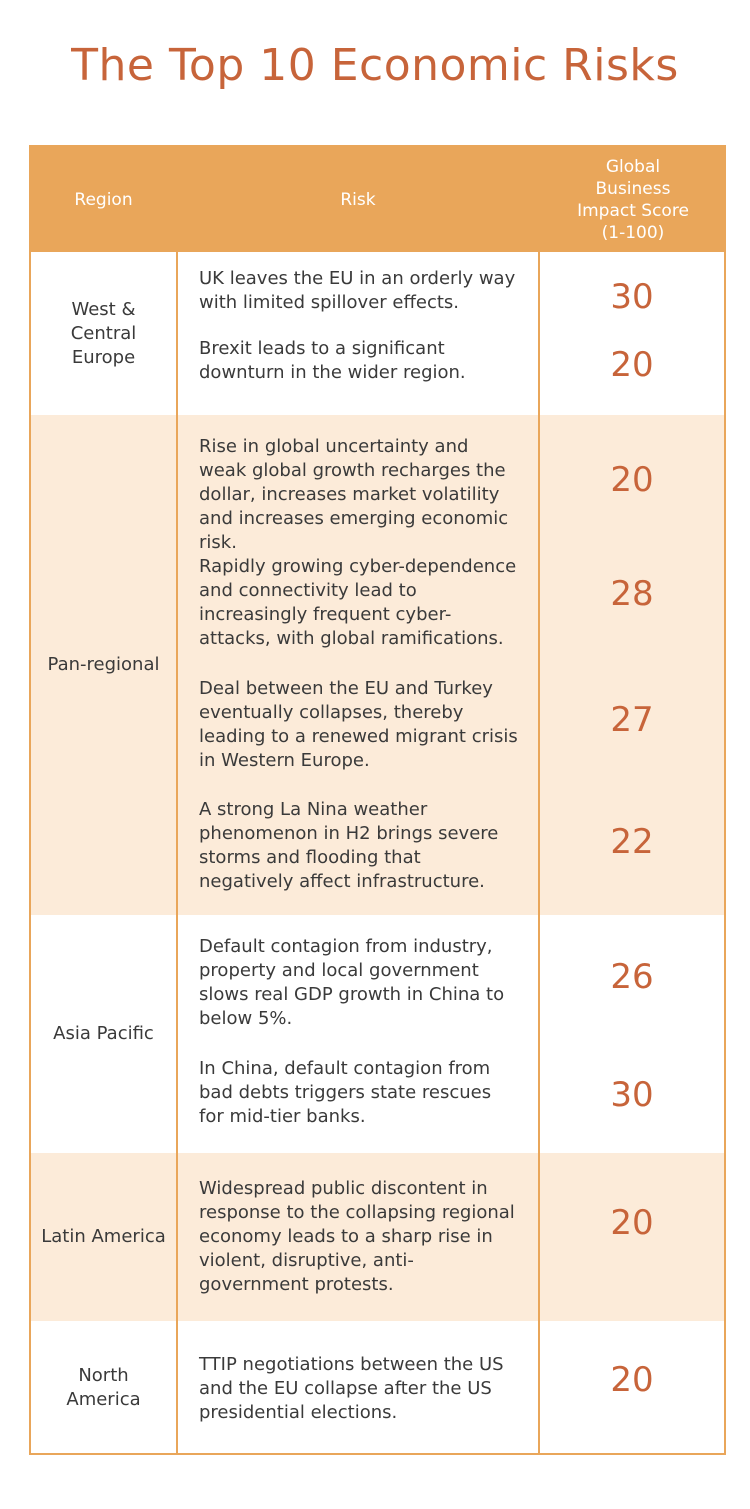 This screenshot has width=750, height=1509. Describe the element at coordinates (632, 720) in the screenshot. I see `impact-score: 27` at that location.